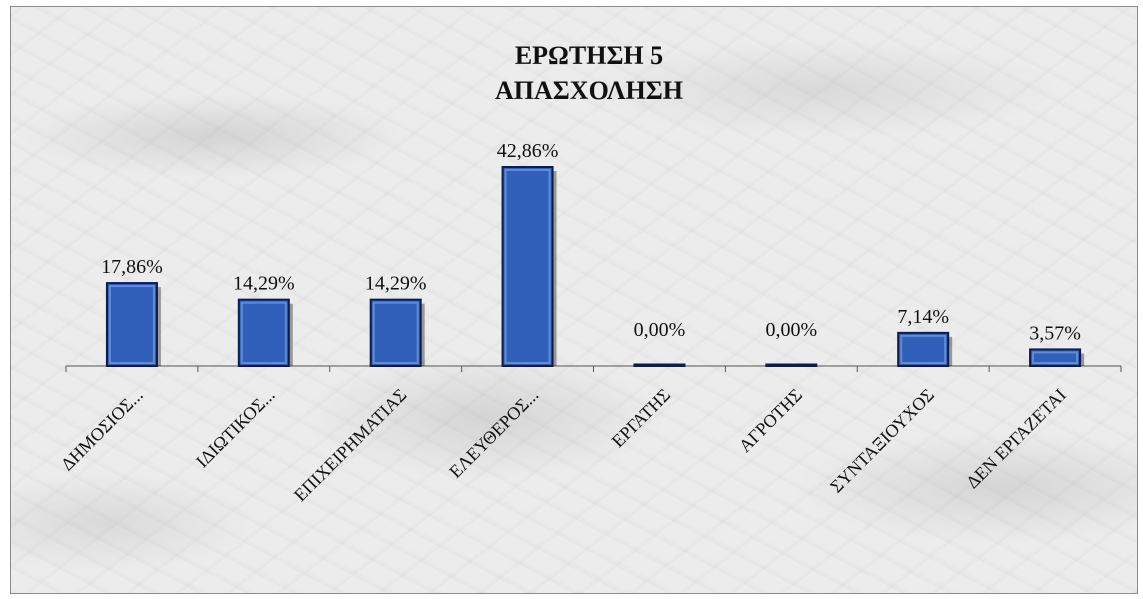  Describe the element at coordinates (589, 90) in the screenshot. I see `chart-subtitle: ΑΠΑΣΧΟΛΗΣΗ` at that location.